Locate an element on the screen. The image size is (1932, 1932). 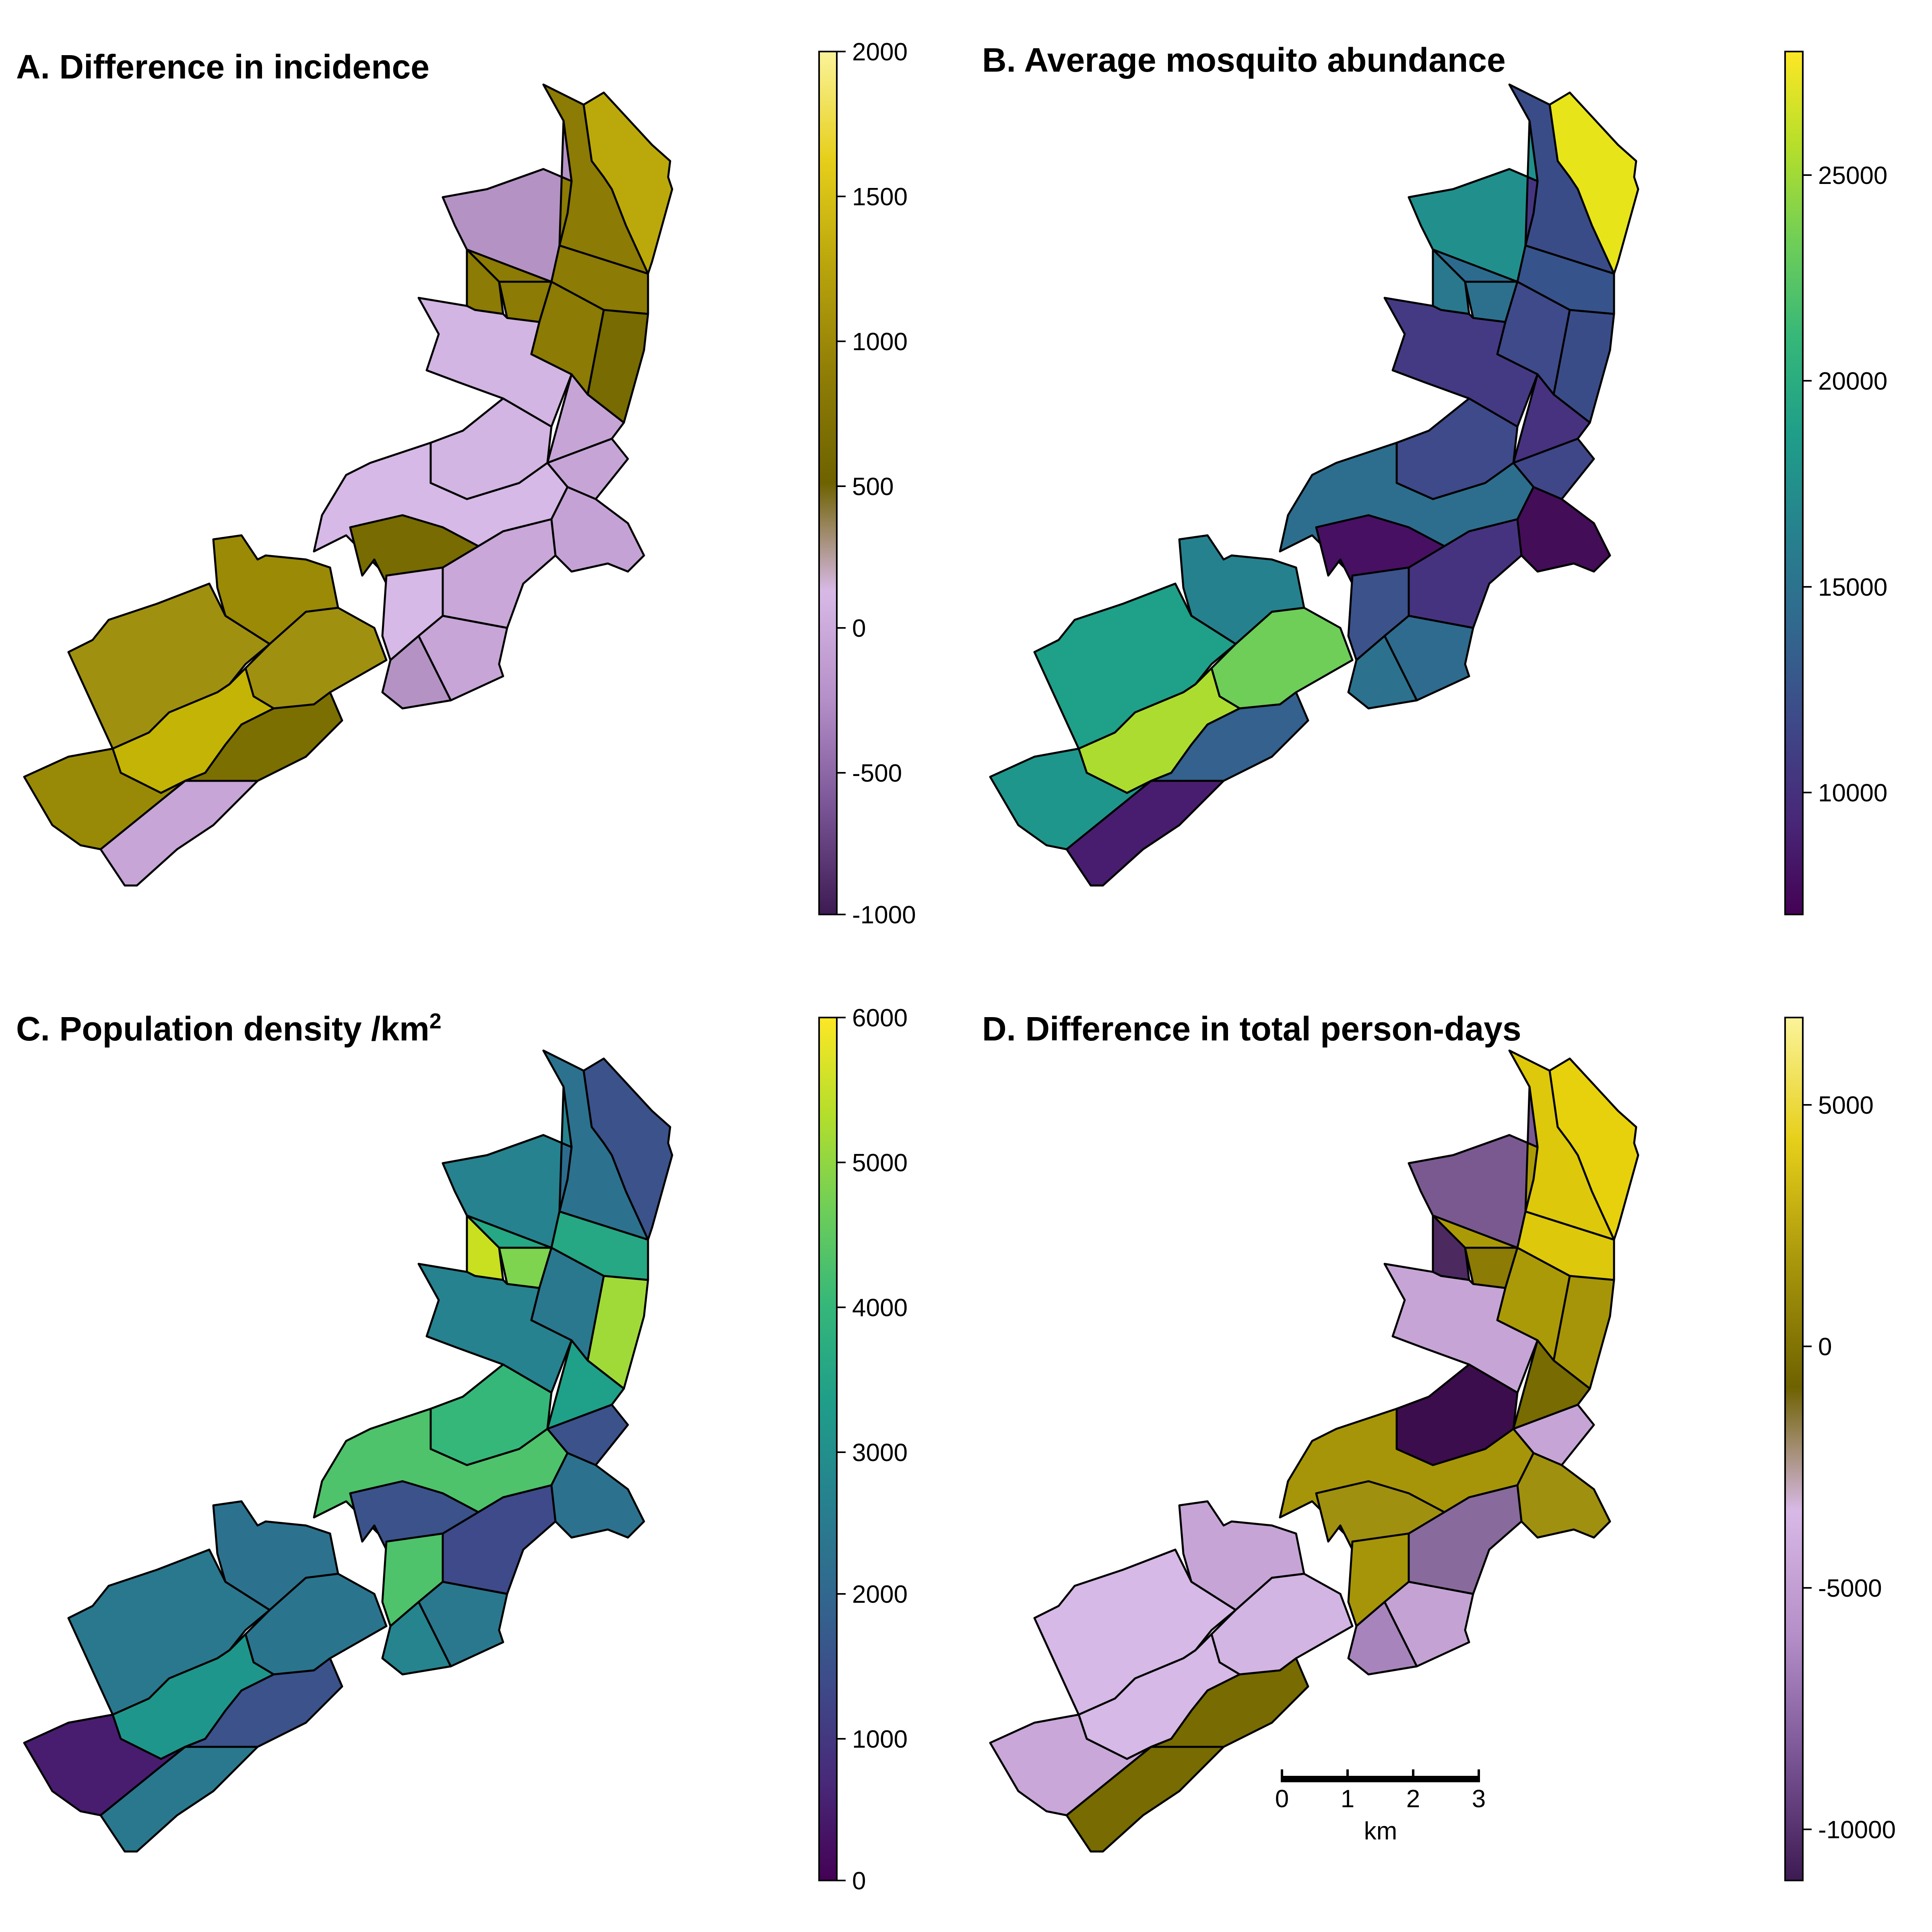
legend-tick-label: -500 is located at coordinates (877, 773).